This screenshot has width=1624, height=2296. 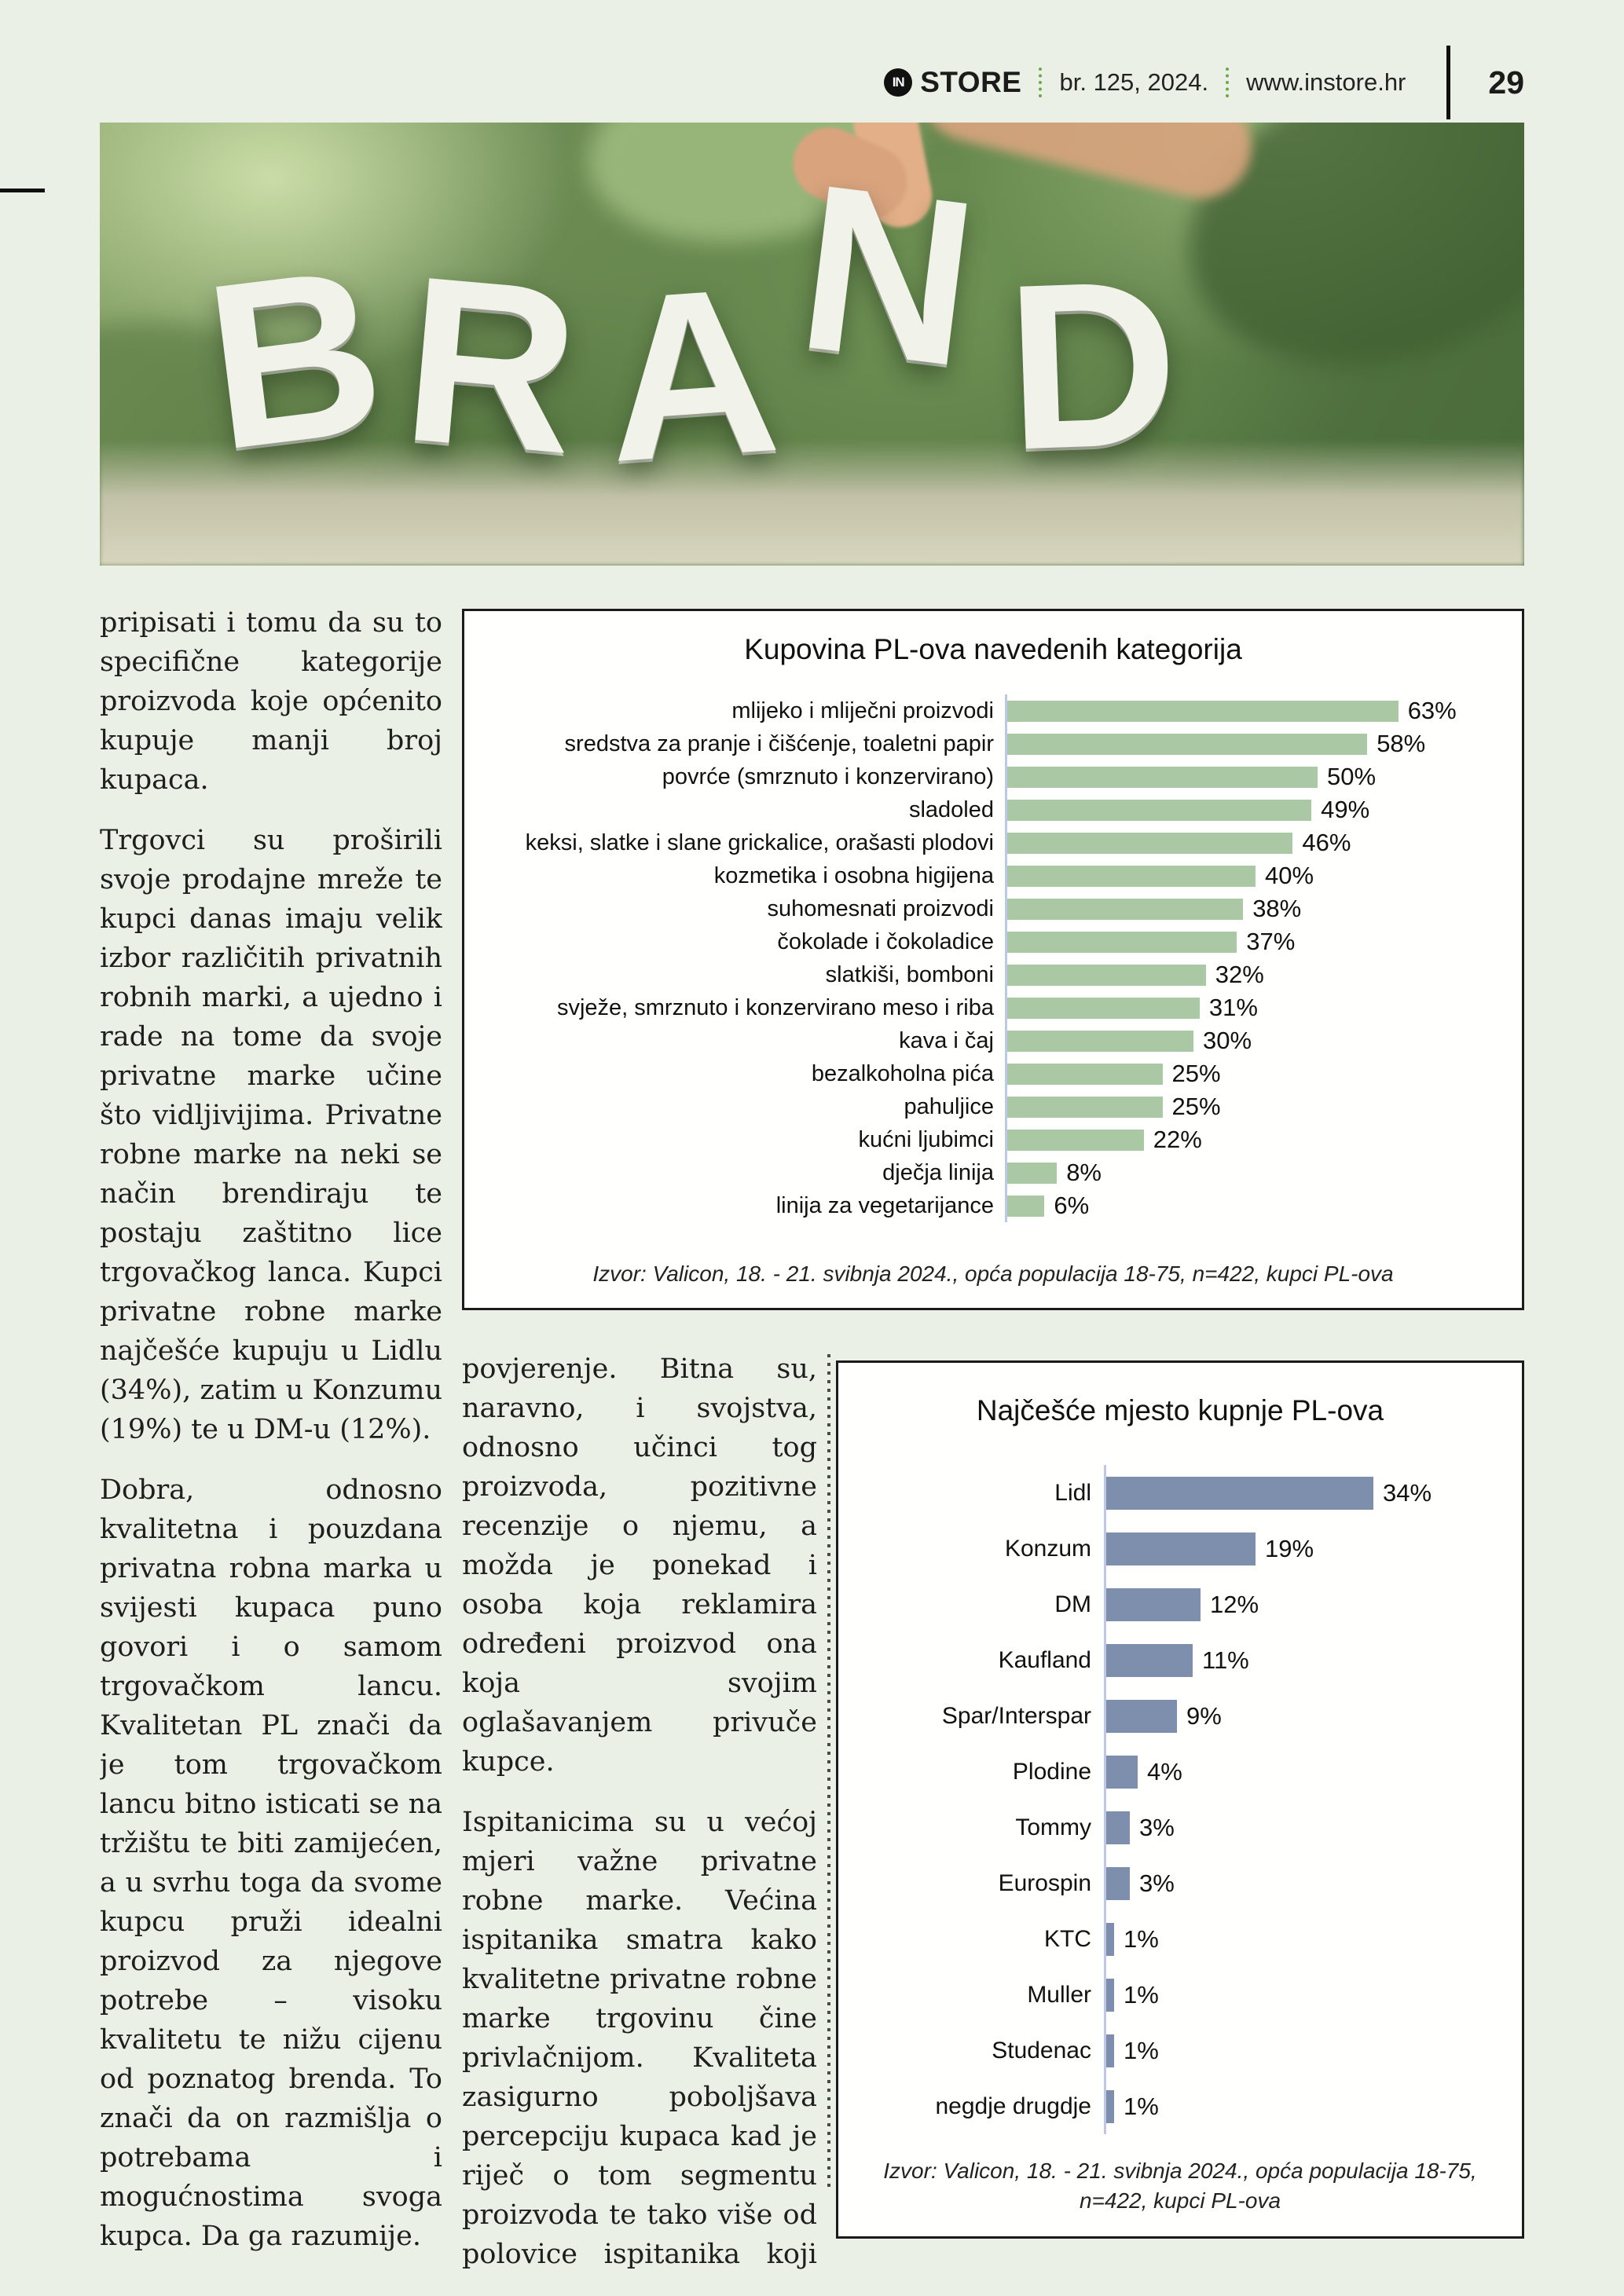 I want to click on value-label: 38%, so click(x=1277, y=909).